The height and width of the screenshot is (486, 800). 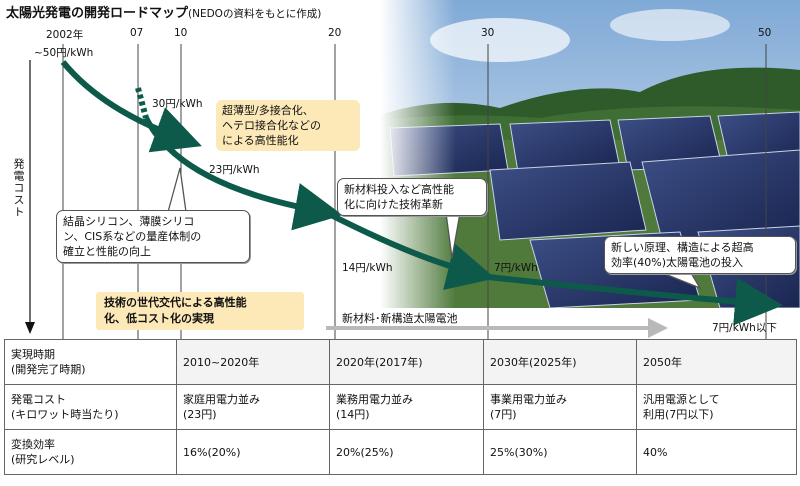 I want to click on table-cell: 2050年, so click(x=716, y=362).